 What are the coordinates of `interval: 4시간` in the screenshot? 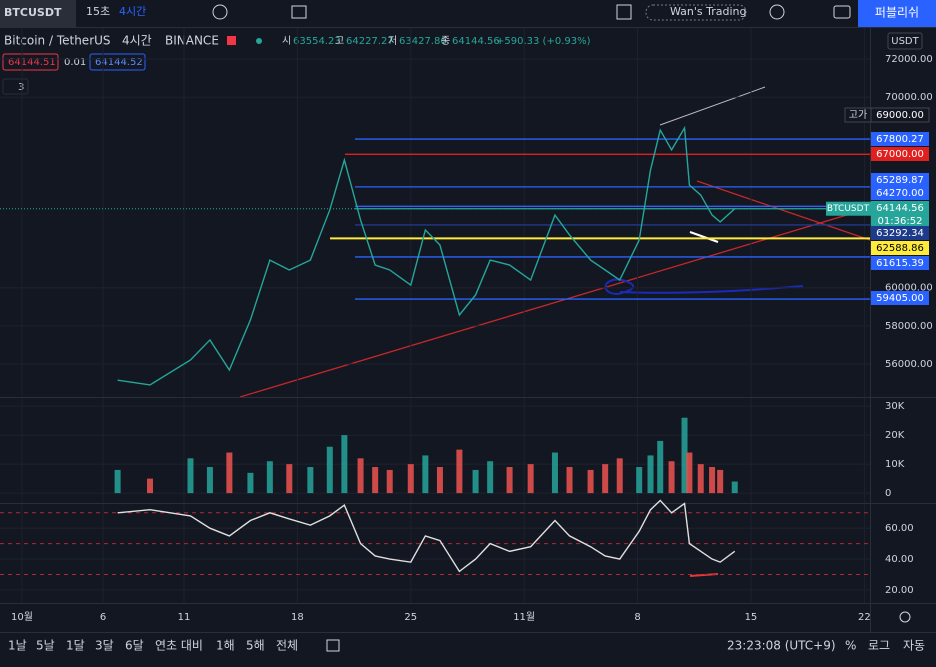 It's located at (132, 11).